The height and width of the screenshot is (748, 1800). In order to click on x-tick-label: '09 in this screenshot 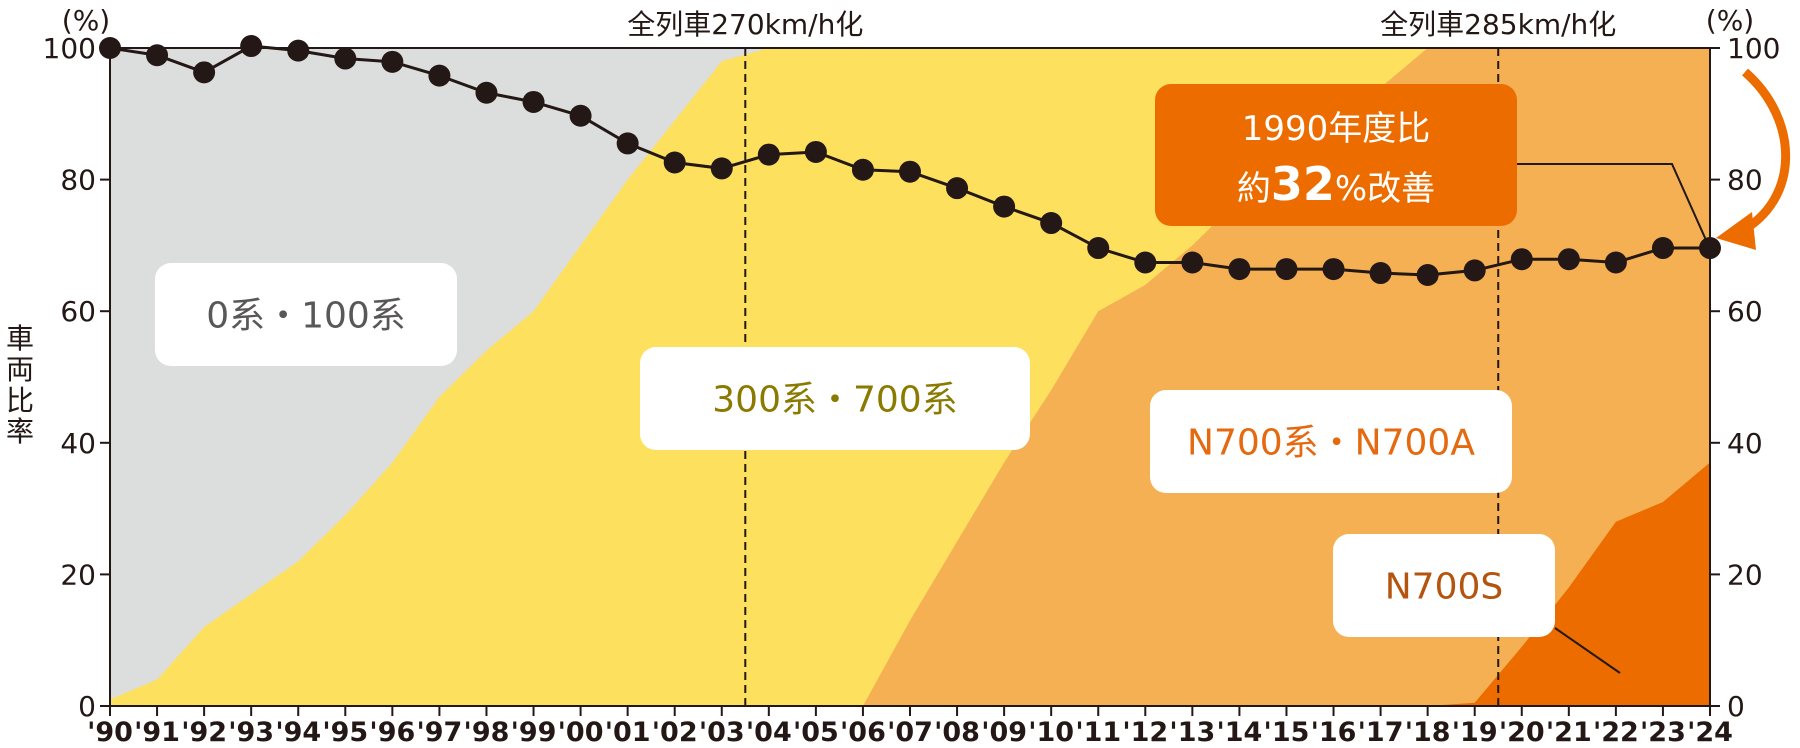, I will do `click(1004, 730)`.